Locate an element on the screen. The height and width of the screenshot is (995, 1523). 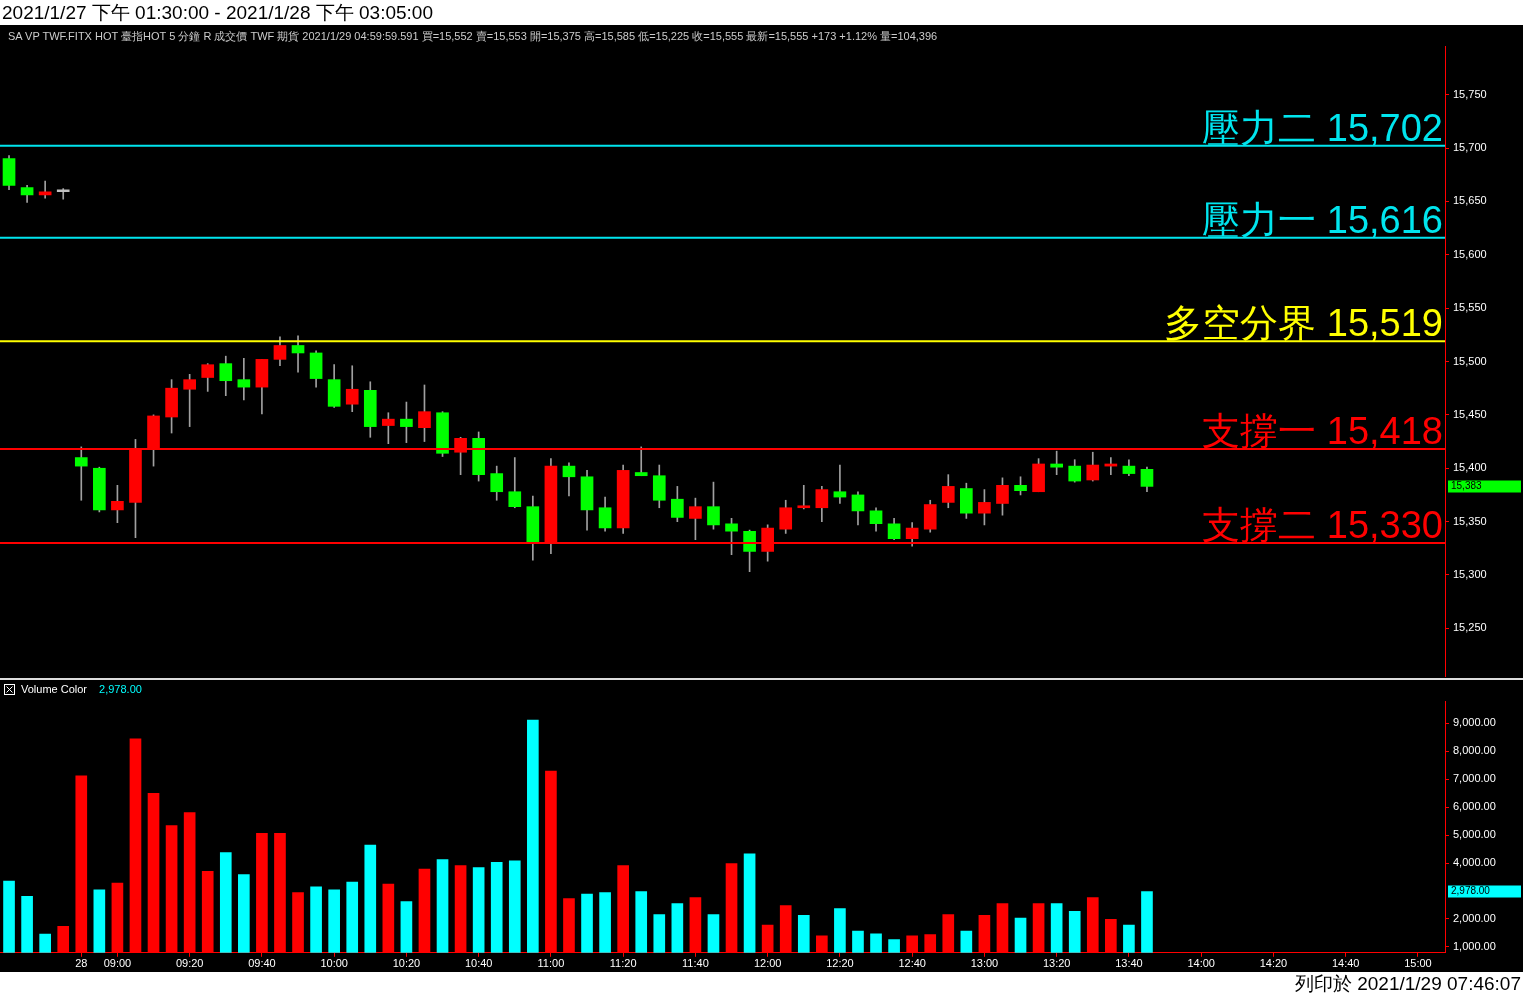
x-tick-label: 14:00 is located at coordinates (1201, 963).